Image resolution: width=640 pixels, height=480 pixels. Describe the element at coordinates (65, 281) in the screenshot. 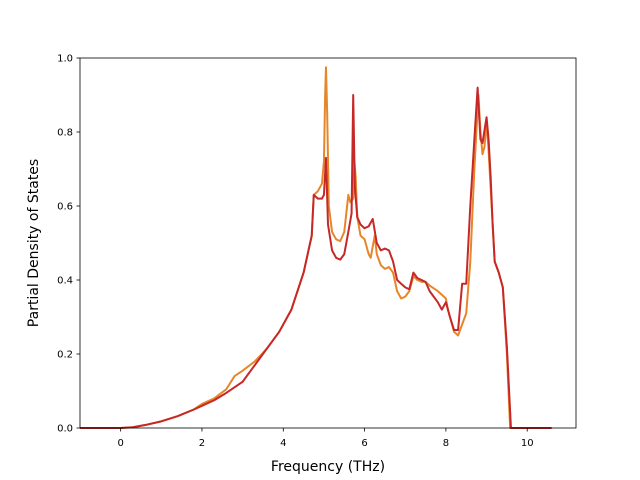

I see `y-tick-label: 0.4` at that location.